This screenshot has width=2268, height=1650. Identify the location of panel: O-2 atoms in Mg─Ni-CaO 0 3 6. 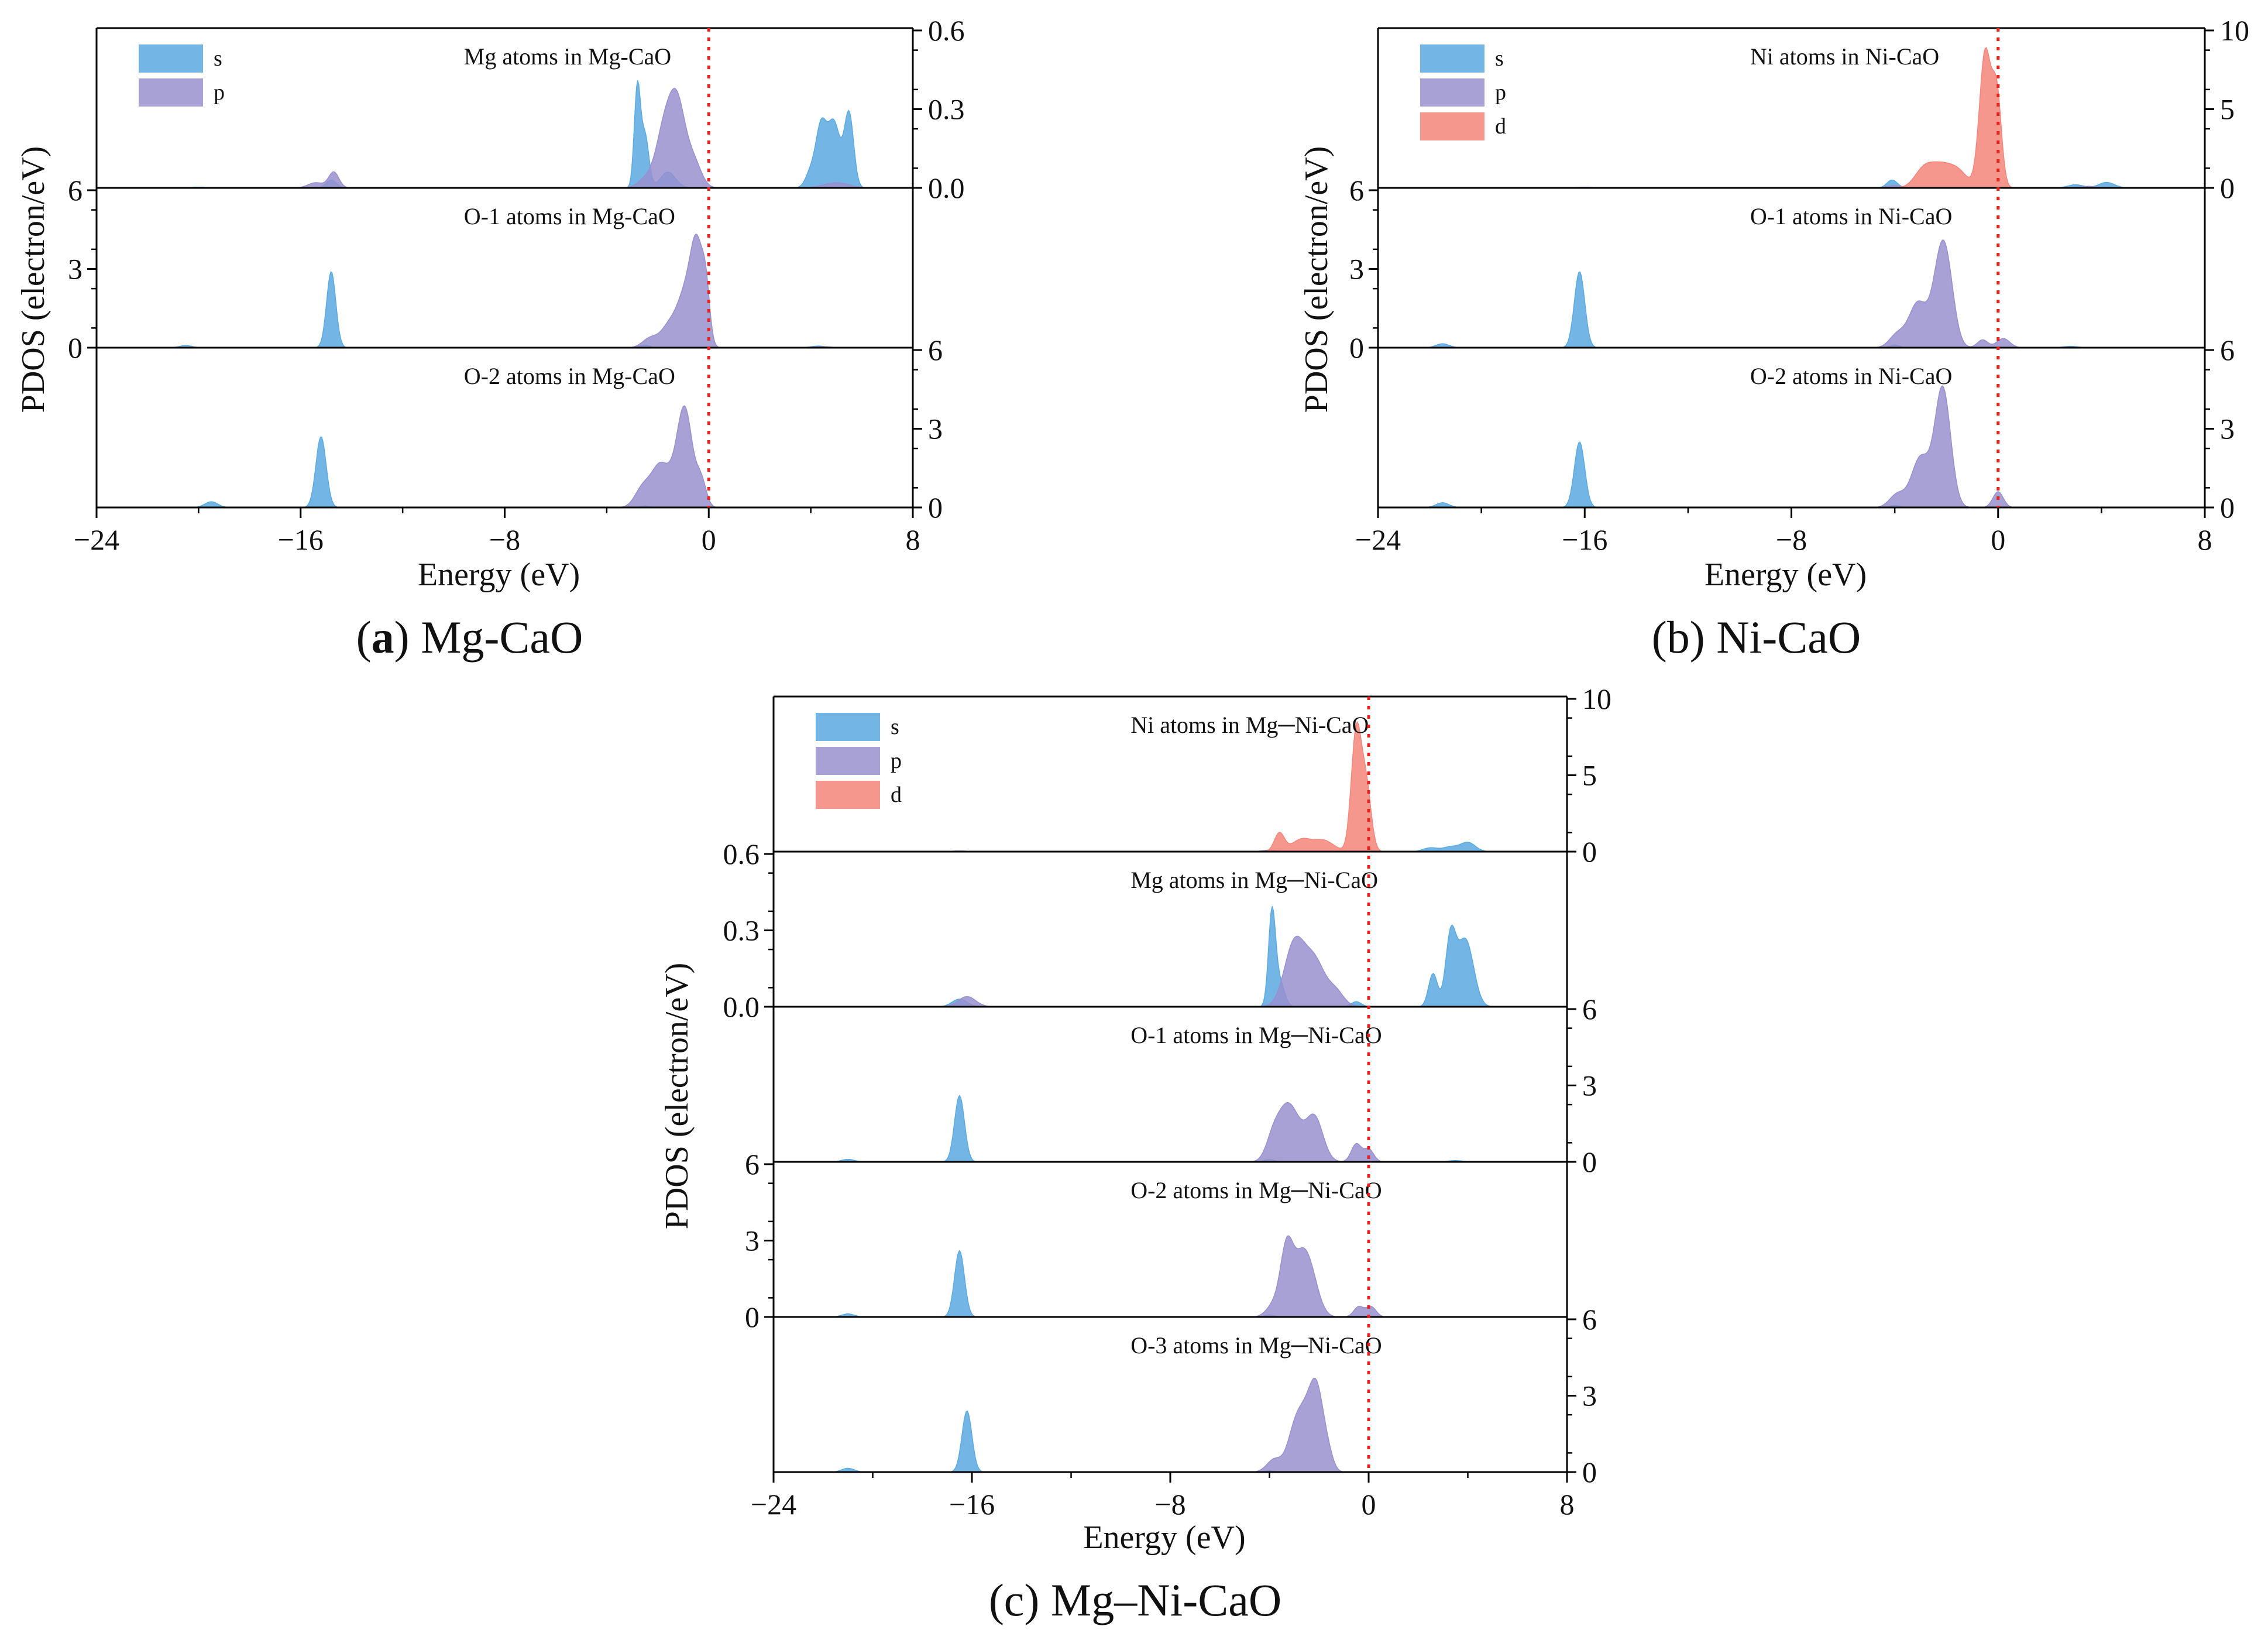
(1156, 1240).